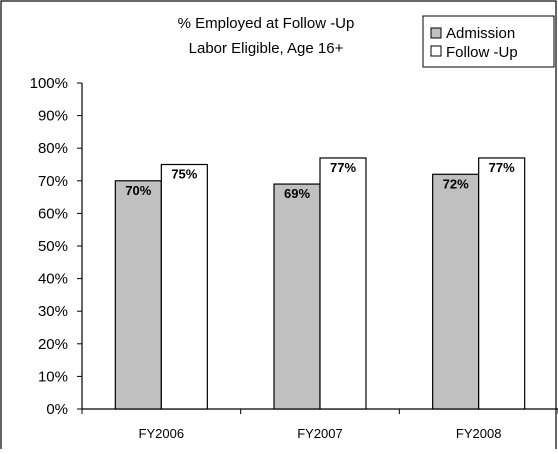 The height and width of the screenshot is (454, 558). I want to click on x-tick-label: FY2006, so click(162, 433).